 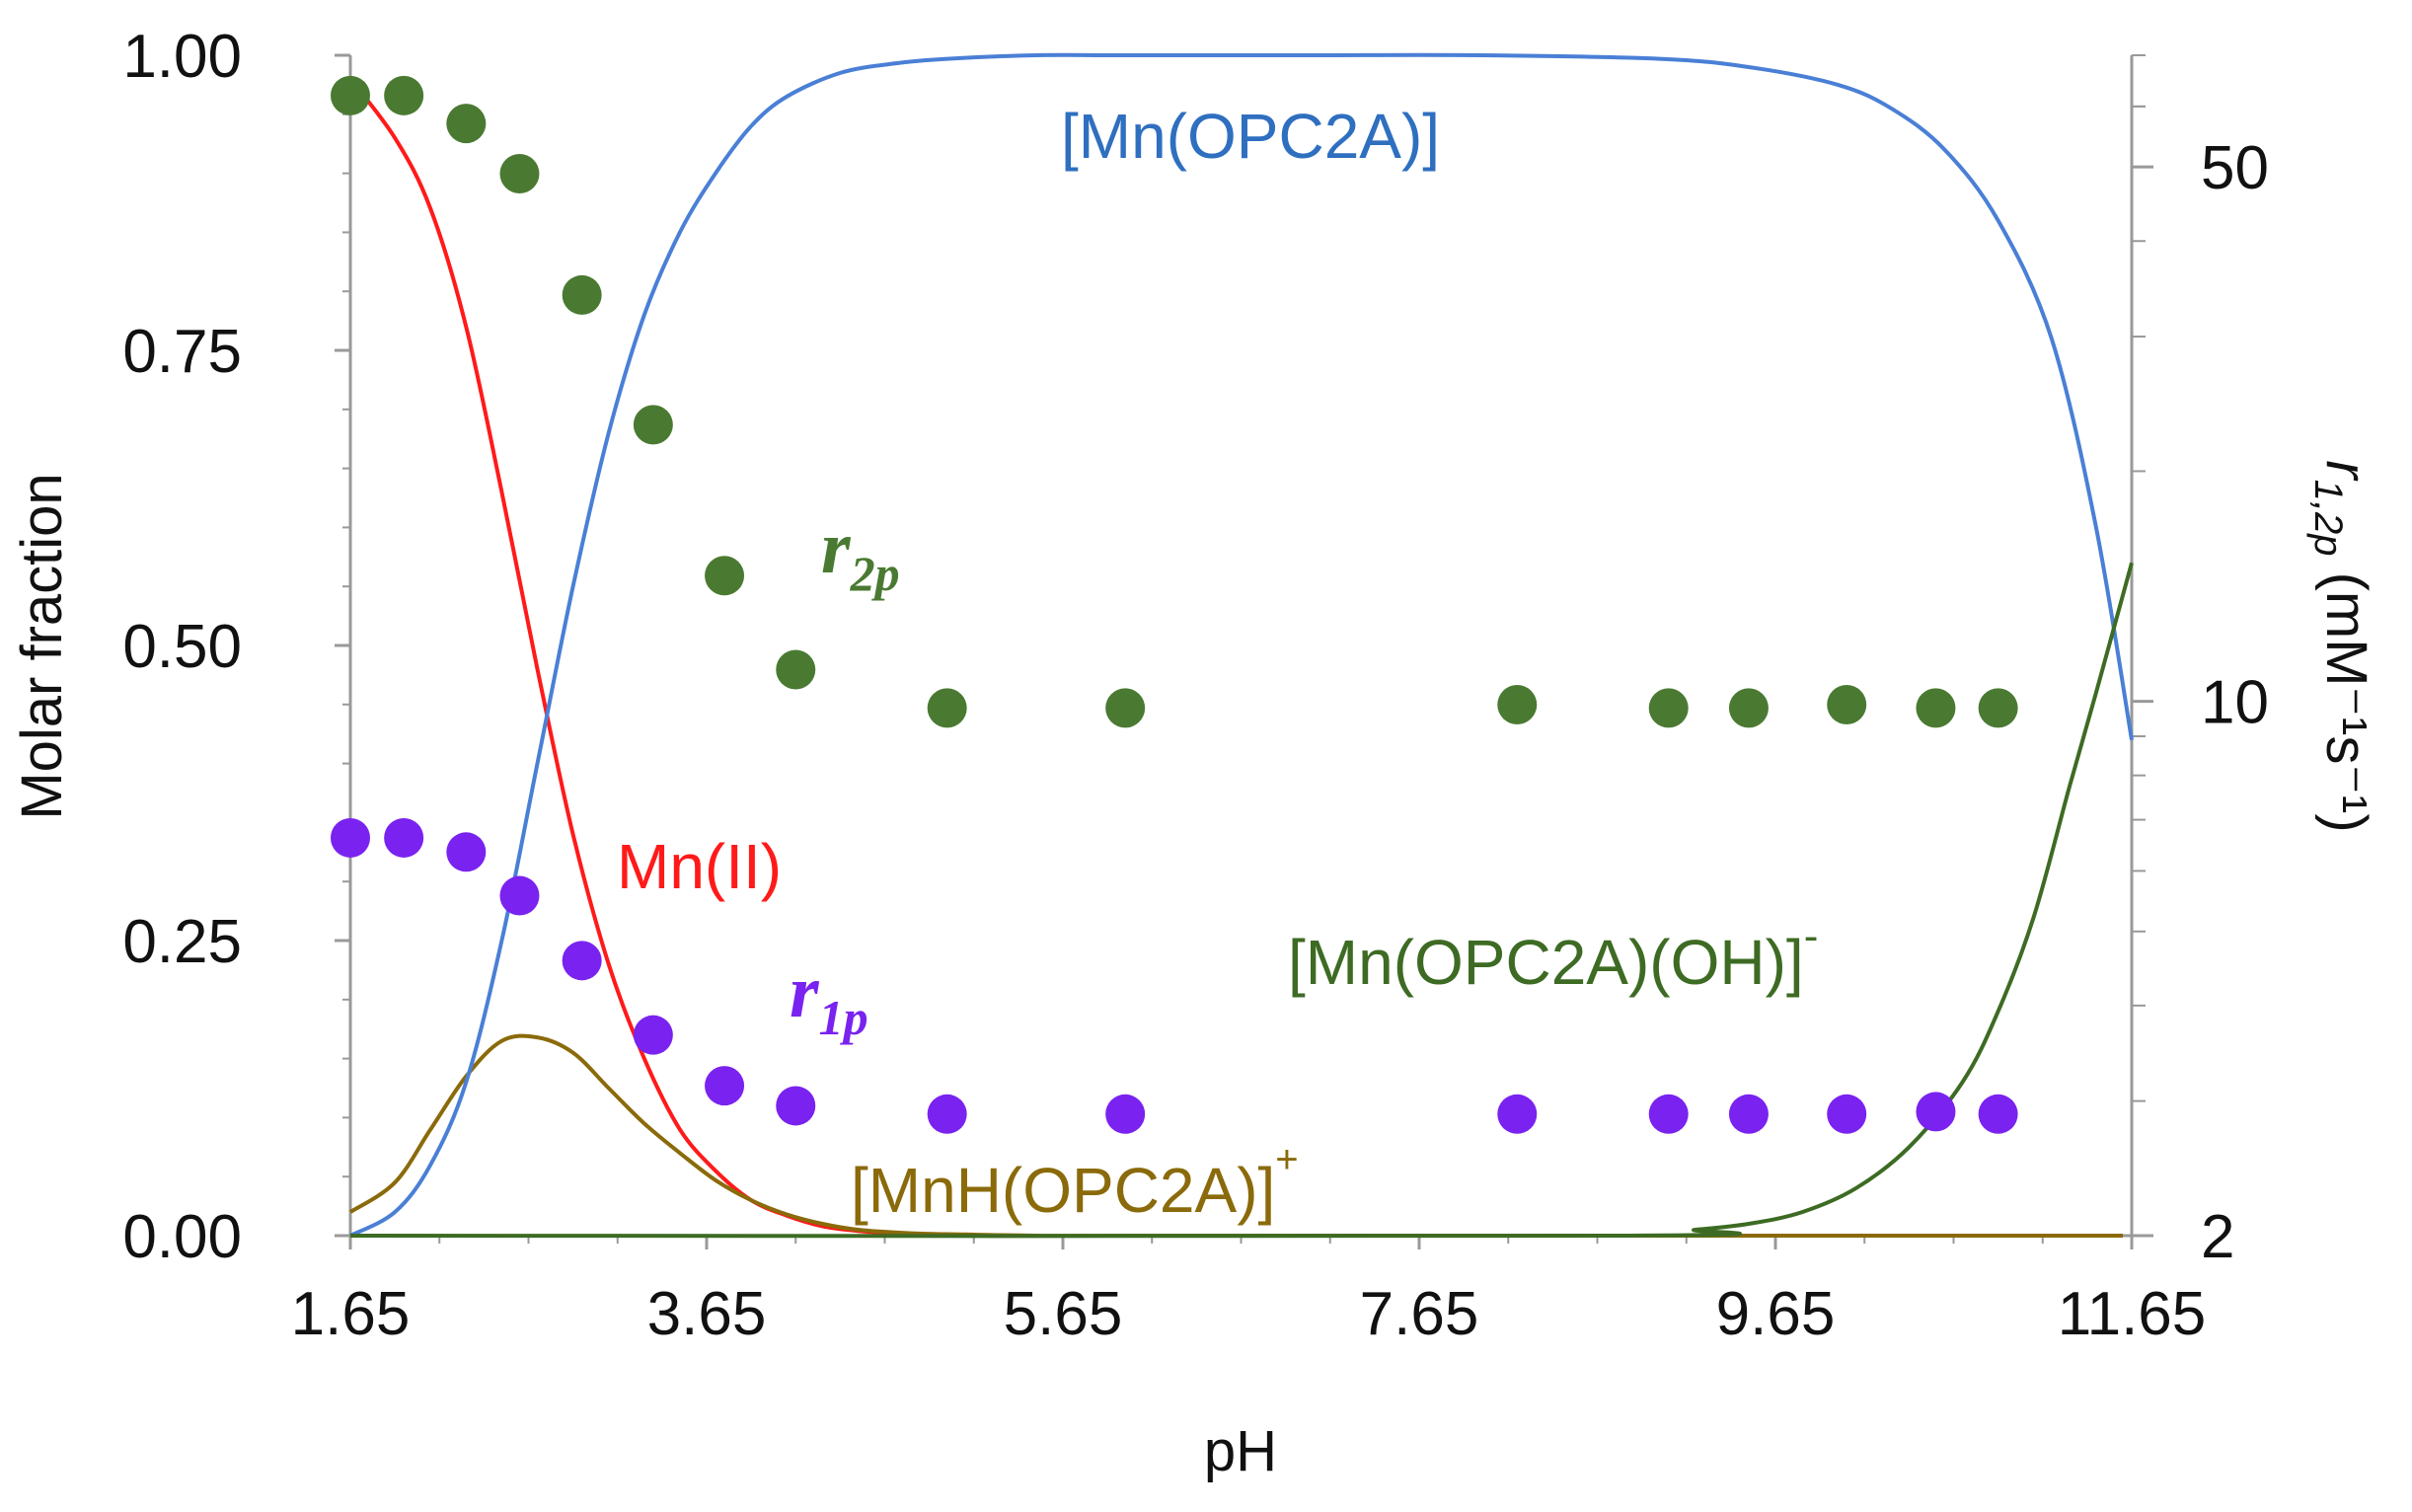 What do you see at coordinates (2235, 703) in the screenshot?
I see `y2-tick-label: 10` at bounding box center [2235, 703].